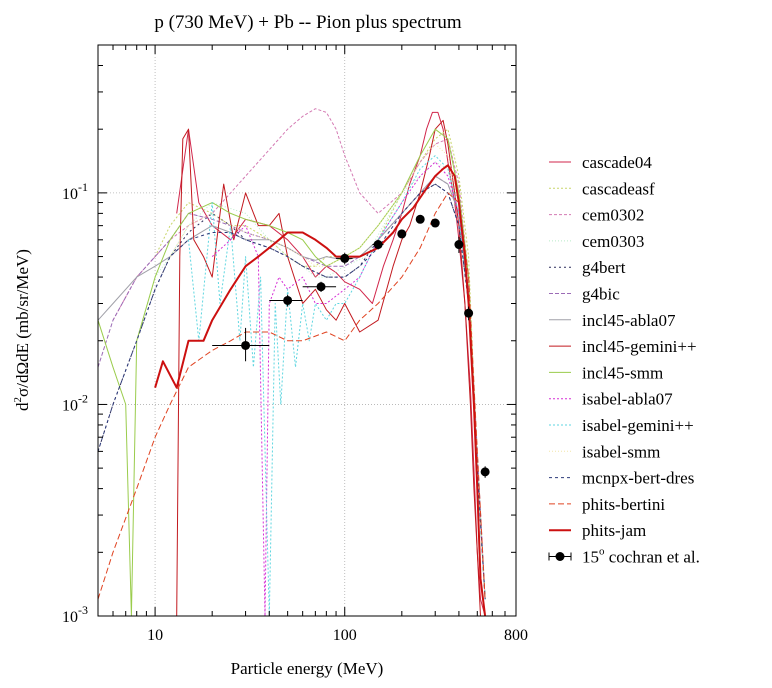 The width and height of the screenshot is (772, 688). I want to click on x-tick-label: 800, so click(516, 635).